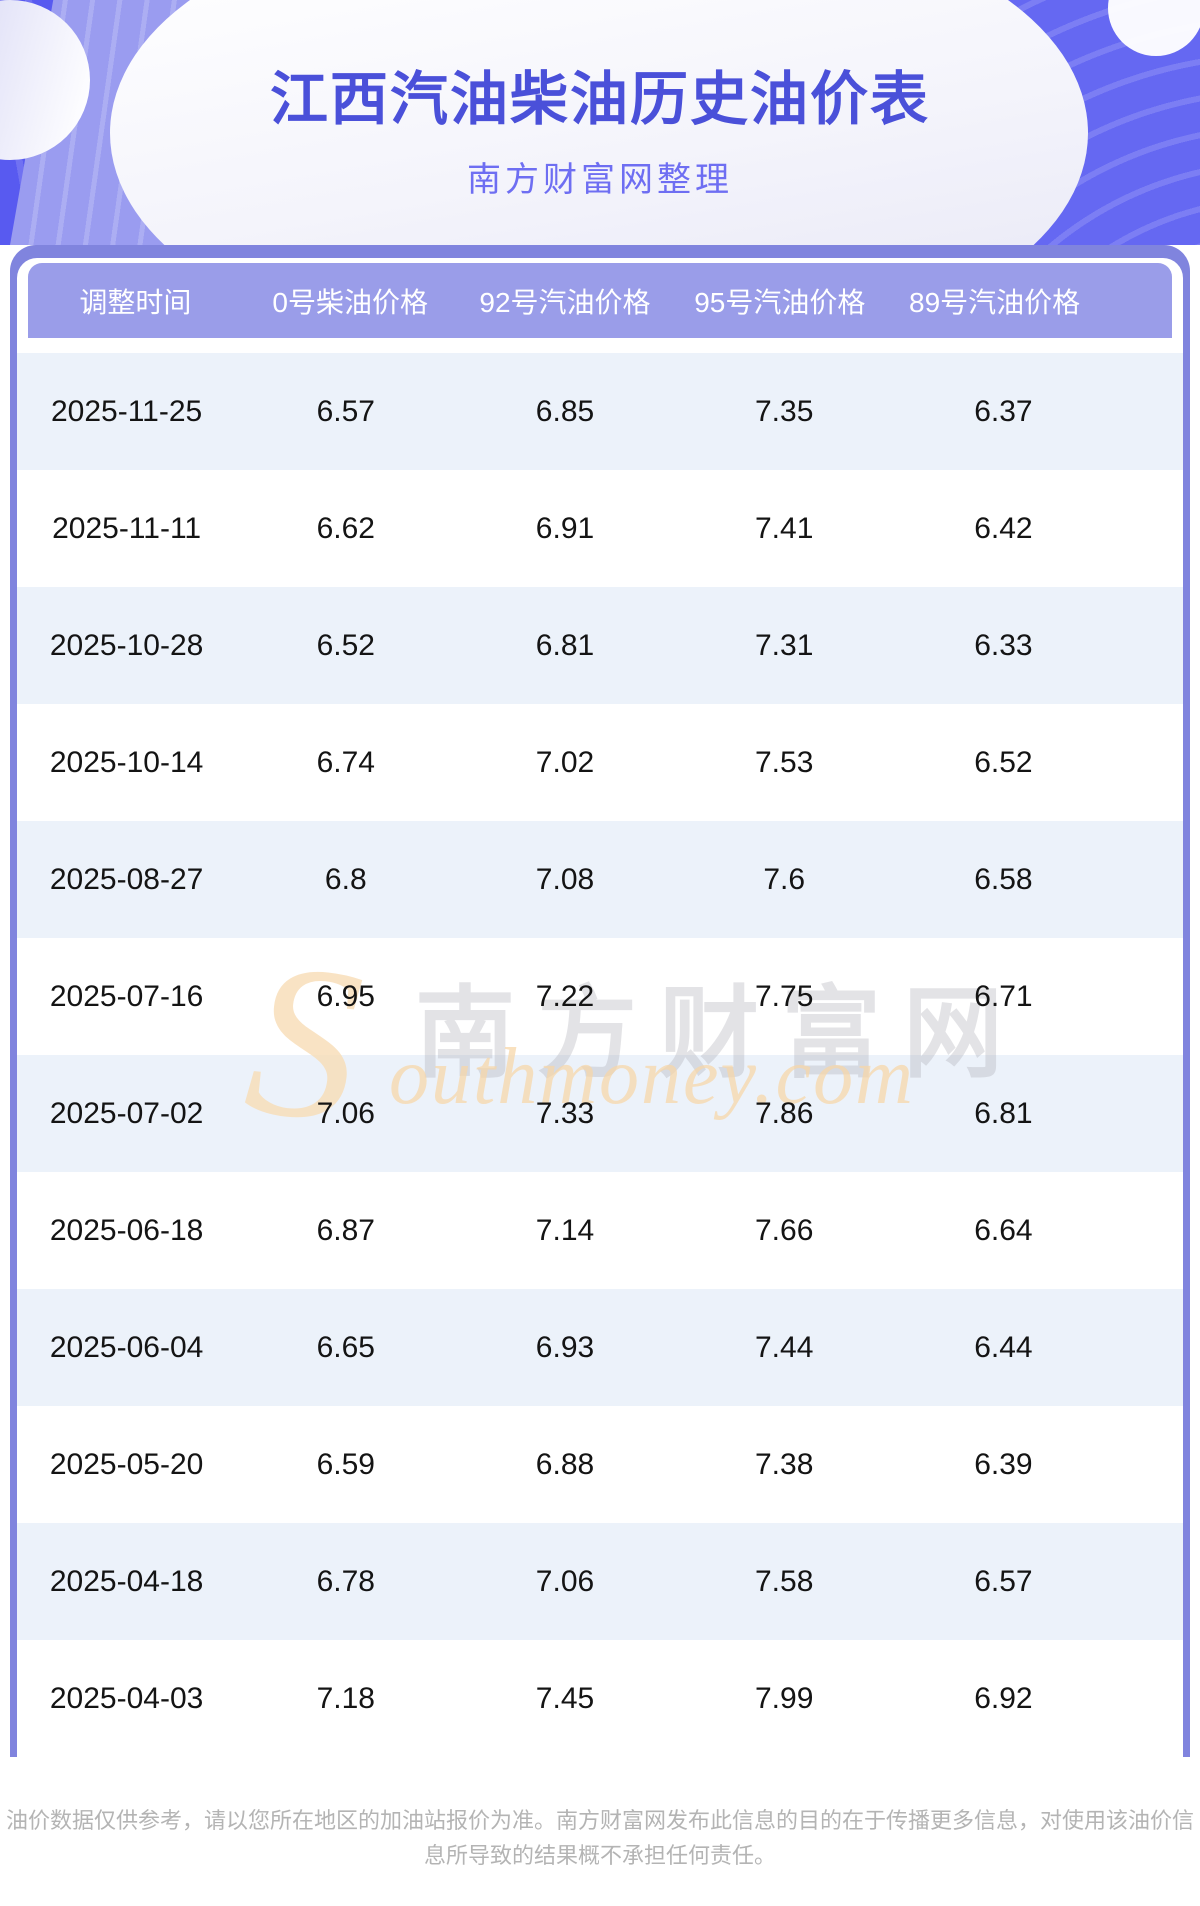 The height and width of the screenshot is (1906, 1200). What do you see at coordinates (1003, 411) in the screenshot?
I see `price-cell: 6.37` at bounding box center [1003, 411].